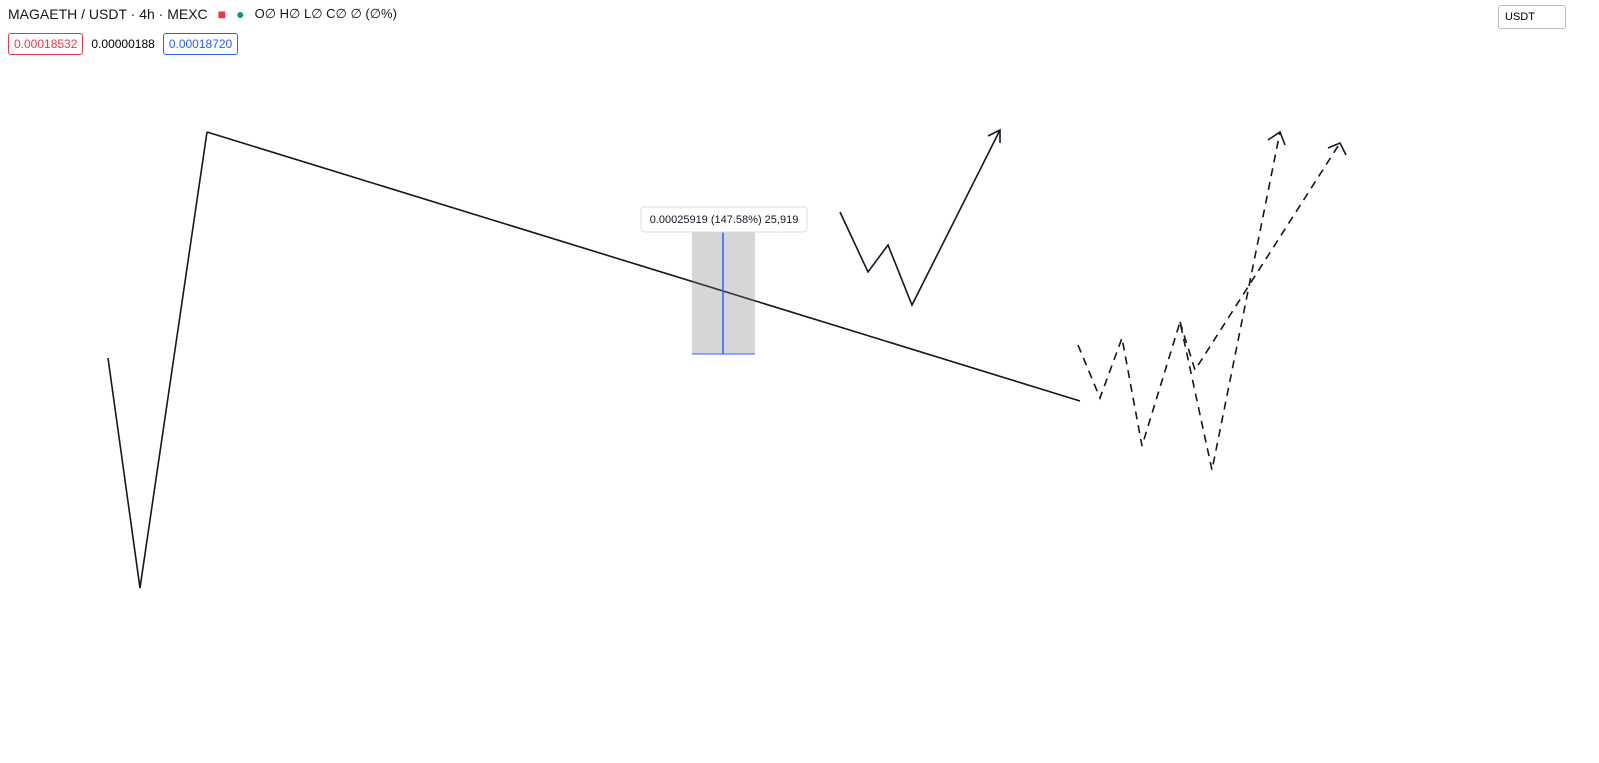  Describe the element at coordinates (920, 218) in the screenshot. I see `path-arrow` at that location.